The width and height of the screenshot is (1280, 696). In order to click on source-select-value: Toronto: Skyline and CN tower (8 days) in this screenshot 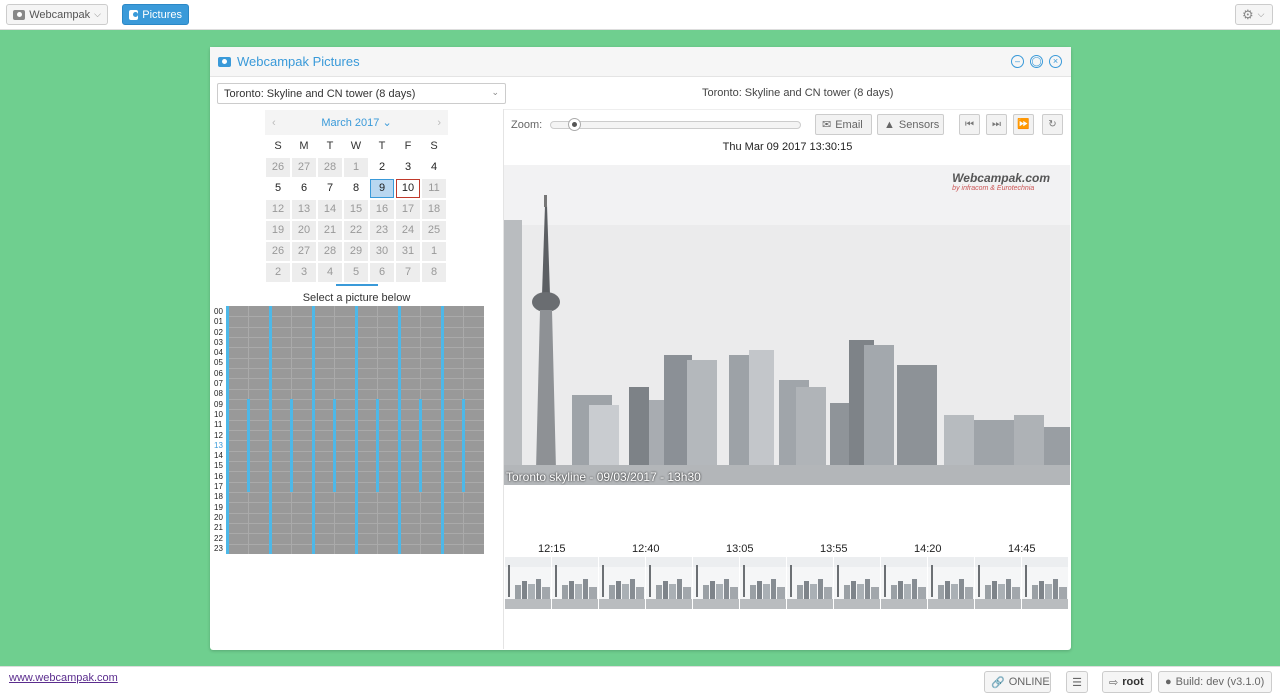, I will do `click(320, 94)`.